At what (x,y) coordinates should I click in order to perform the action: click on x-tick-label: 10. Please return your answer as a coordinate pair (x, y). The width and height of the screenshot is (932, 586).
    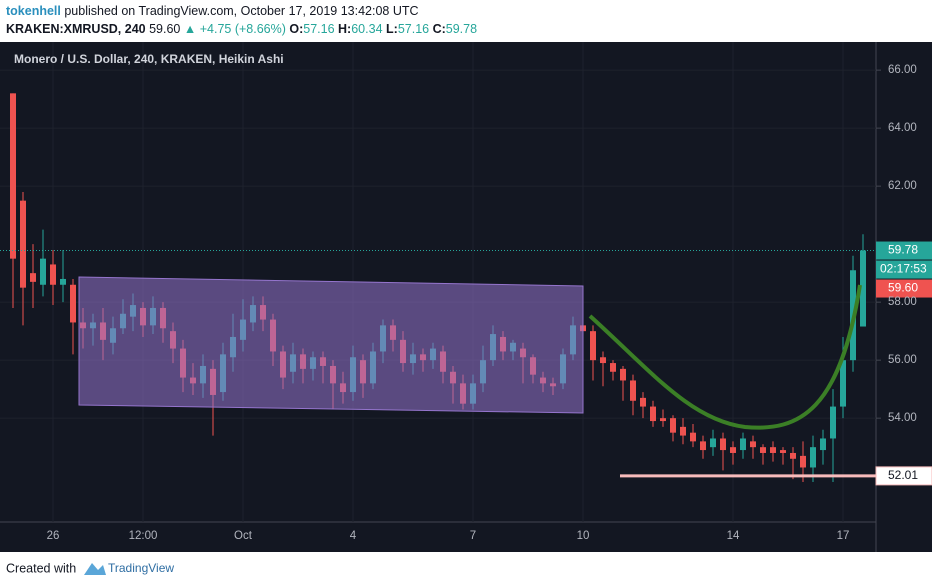
    Looking at the image, I should click on (583, 536).